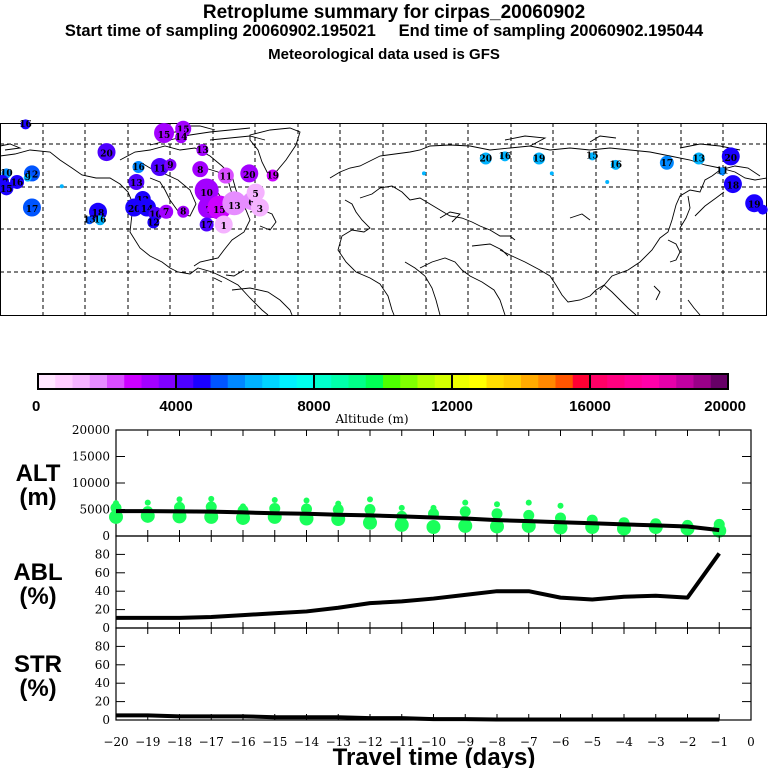 The image size is (768, 768). What do you see at coordinates (106, 720) in the screenshot?
I see `y-tick-label: 0` at bounding box center [106, 720].